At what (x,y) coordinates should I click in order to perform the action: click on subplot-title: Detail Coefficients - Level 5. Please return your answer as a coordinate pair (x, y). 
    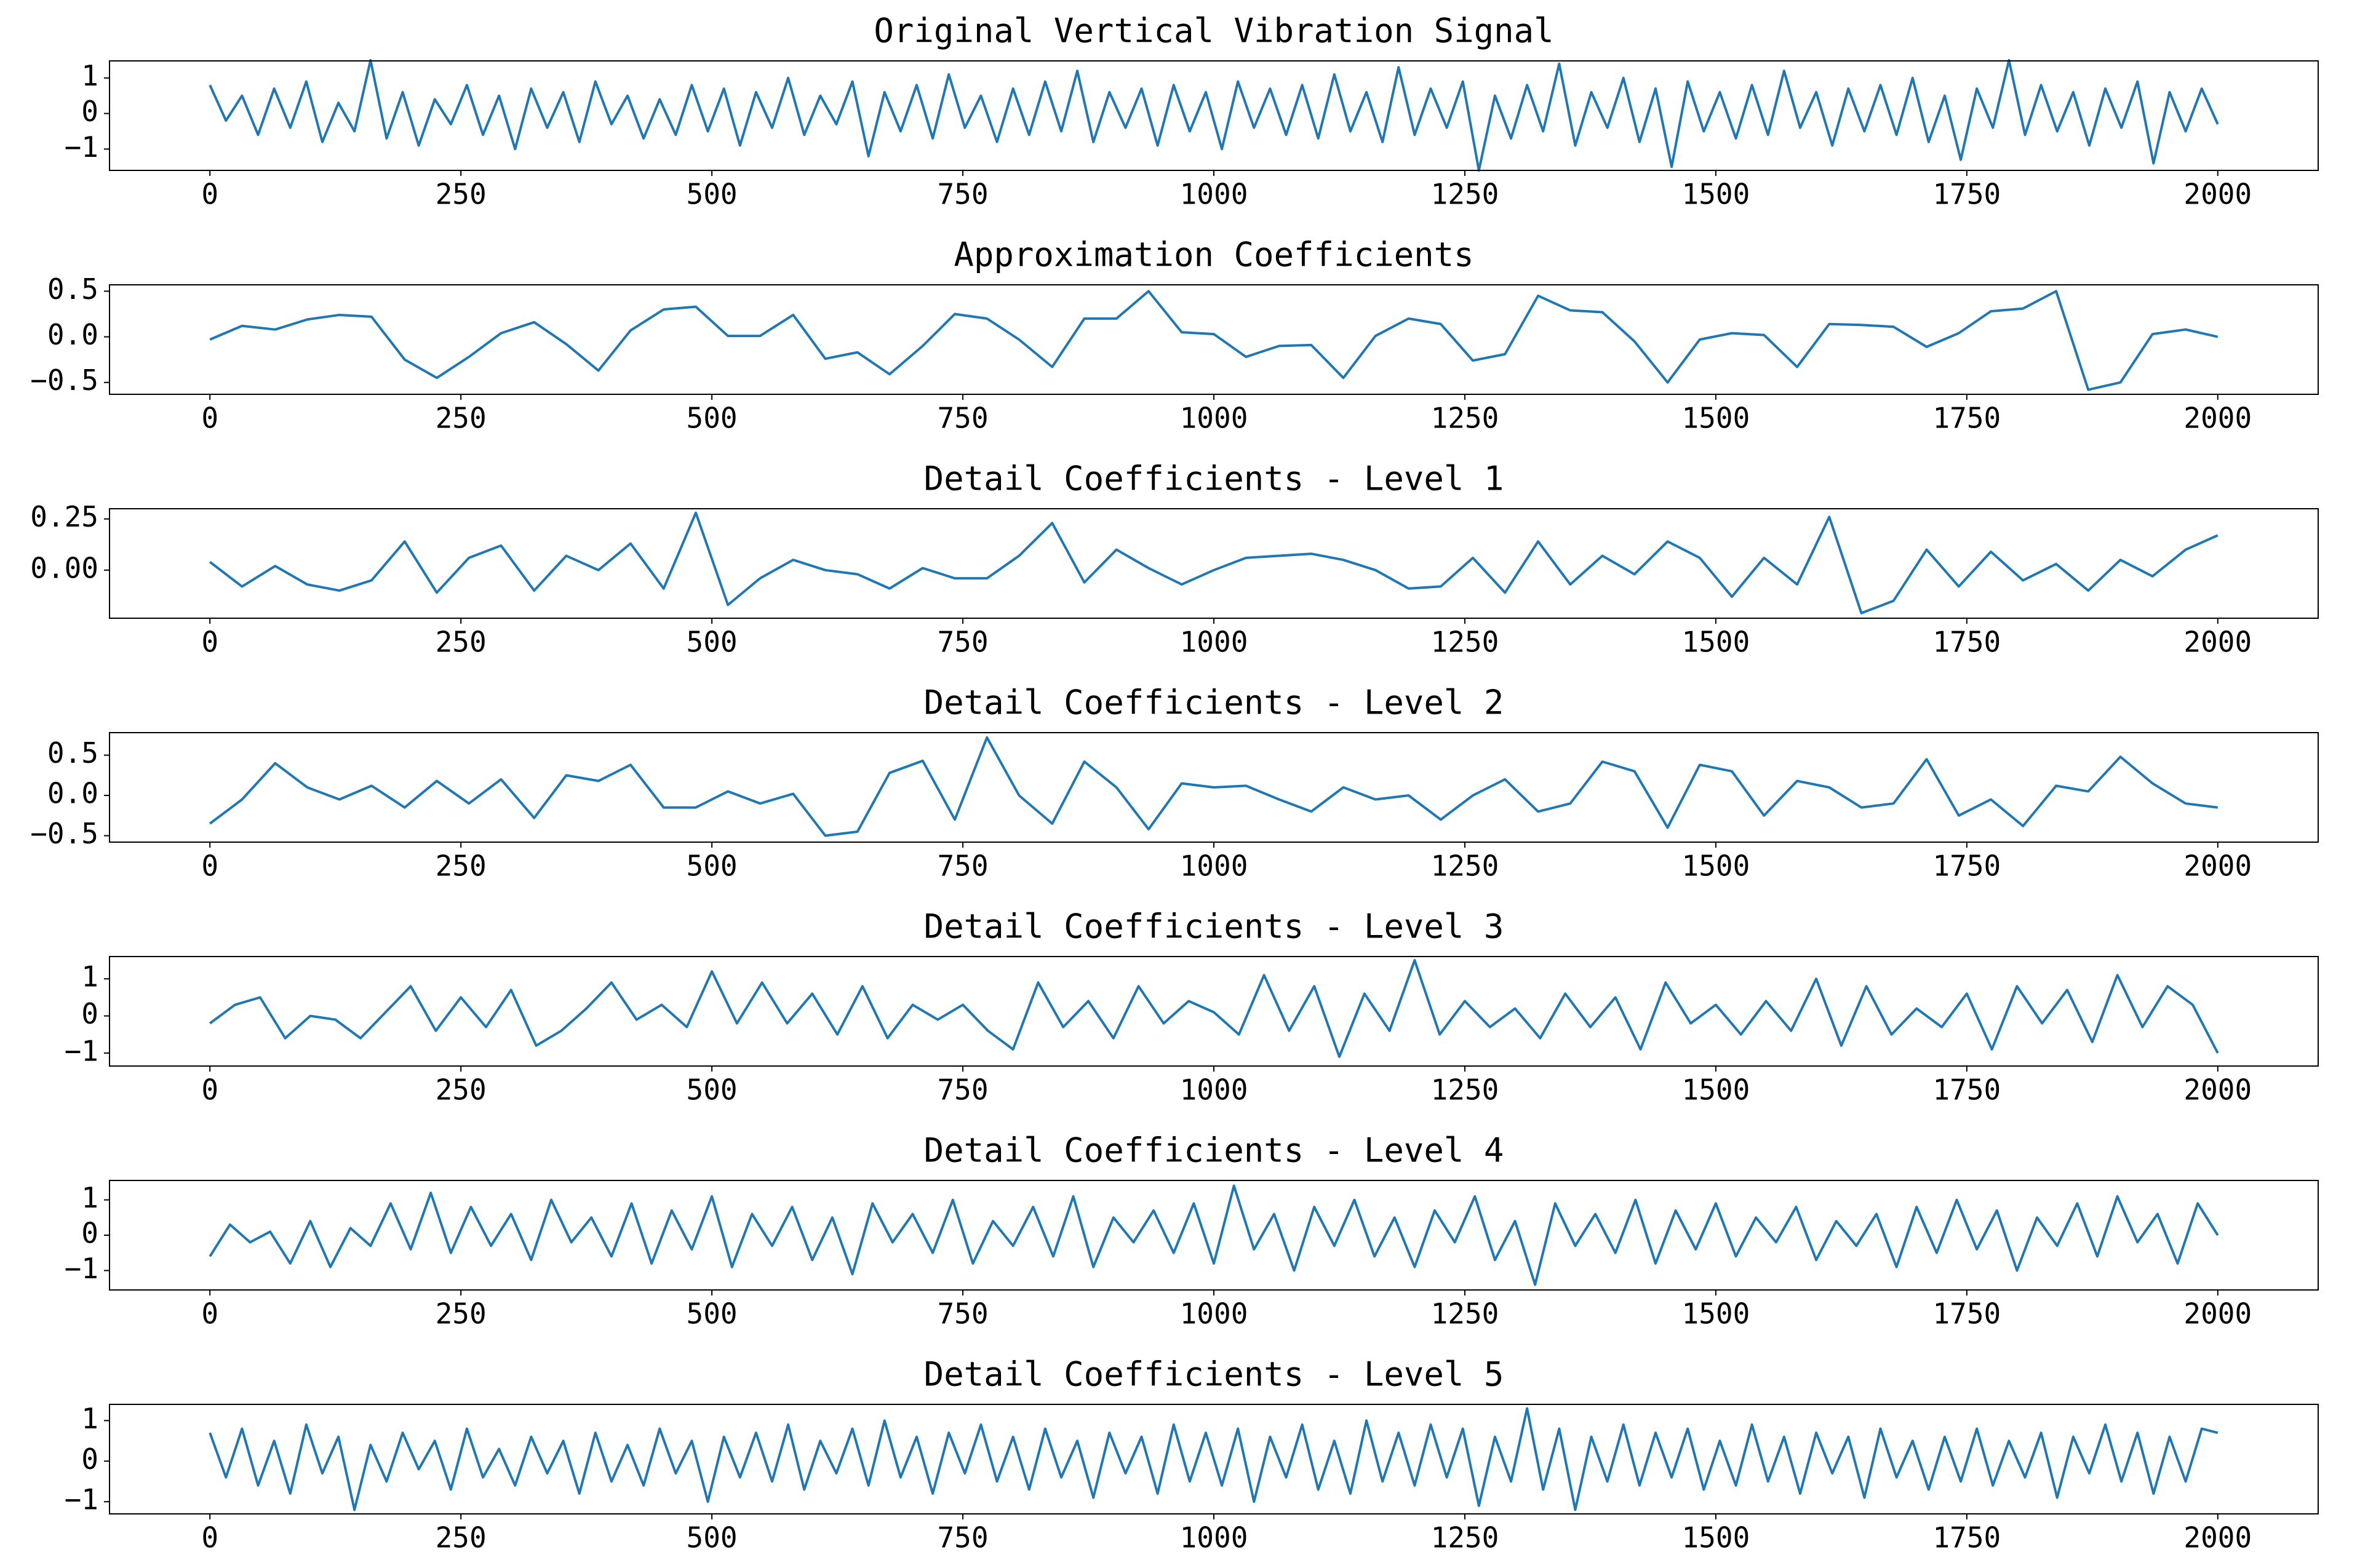
    Looking at the image, I should click on (1214, 1375).